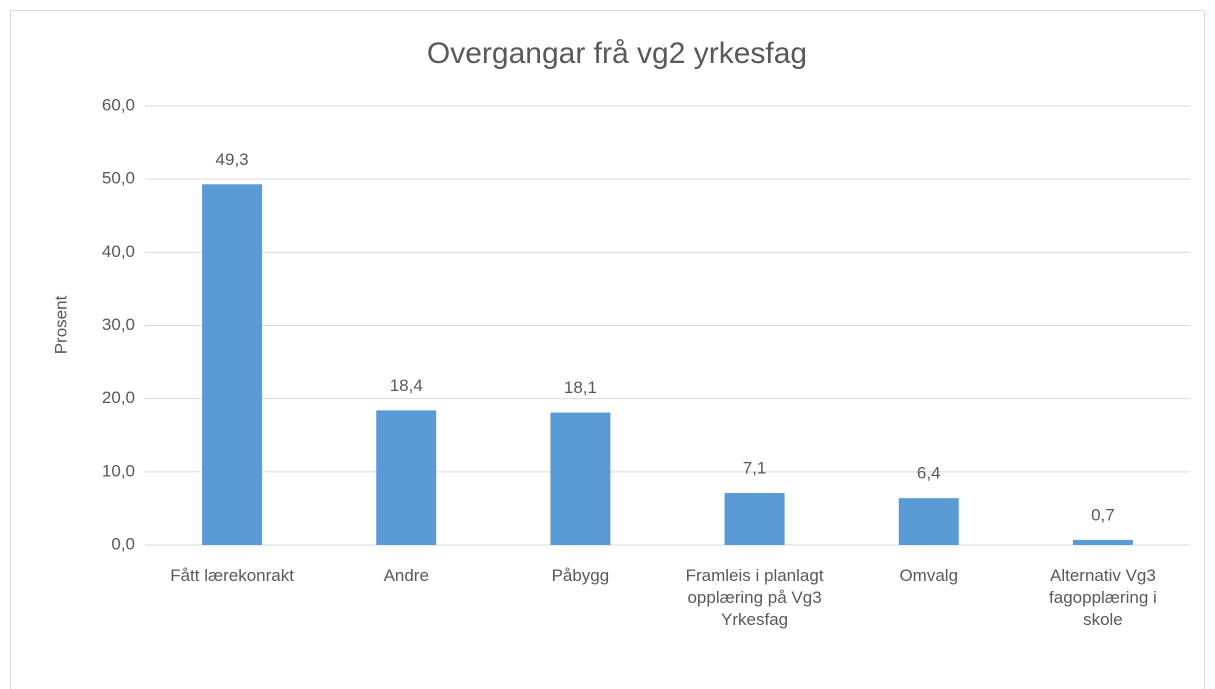 The height and width of the screenshot is (689, 1215). Describe the element at coordinates (617, 53) in the screenshot. I see `chart-title: Overgangar frå vg2 yrkesfag` at that location.